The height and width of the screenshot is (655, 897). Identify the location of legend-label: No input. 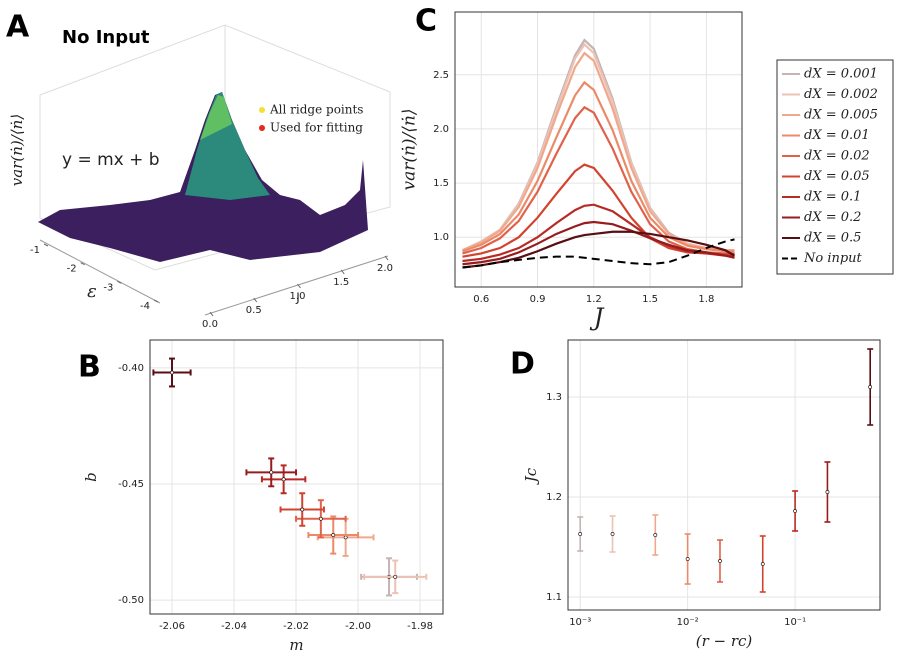
(833, 258).